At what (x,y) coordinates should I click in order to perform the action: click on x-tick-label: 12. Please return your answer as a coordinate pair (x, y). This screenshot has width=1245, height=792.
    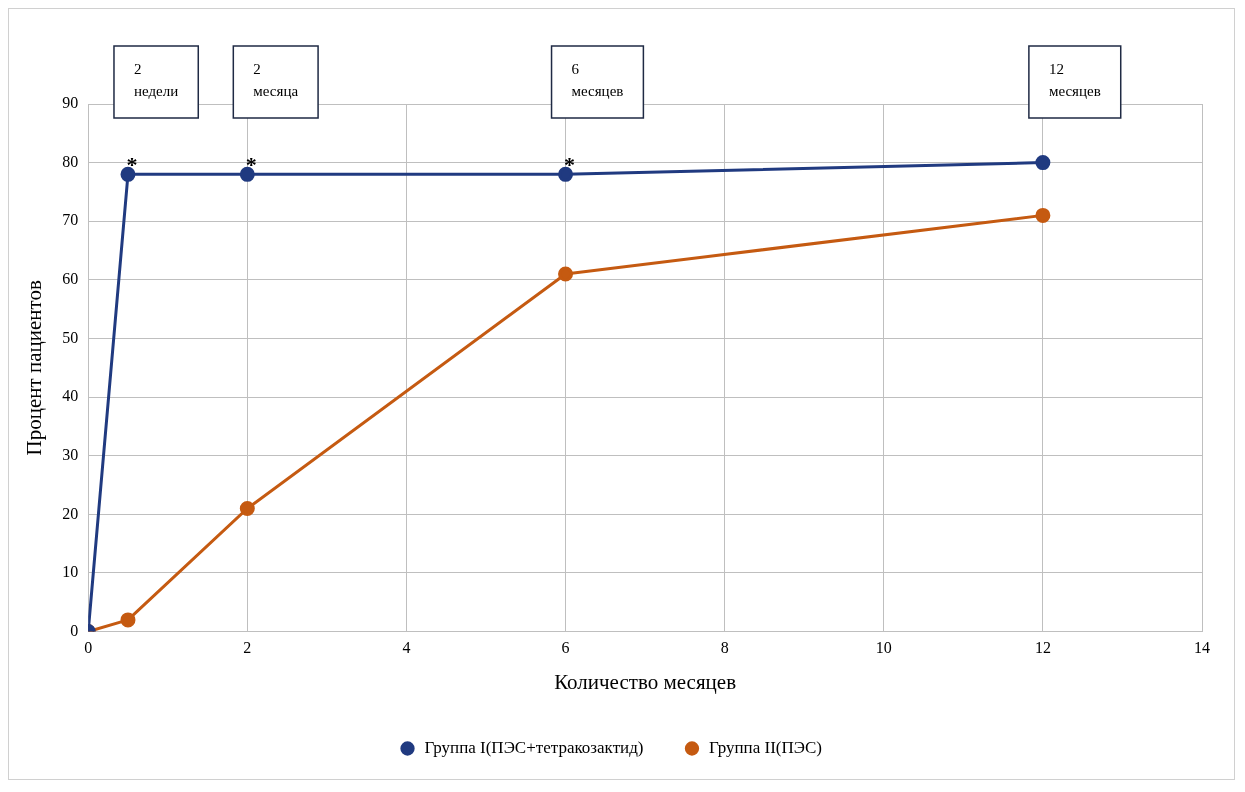
    Looking at the image, I should click on (1042, 648).